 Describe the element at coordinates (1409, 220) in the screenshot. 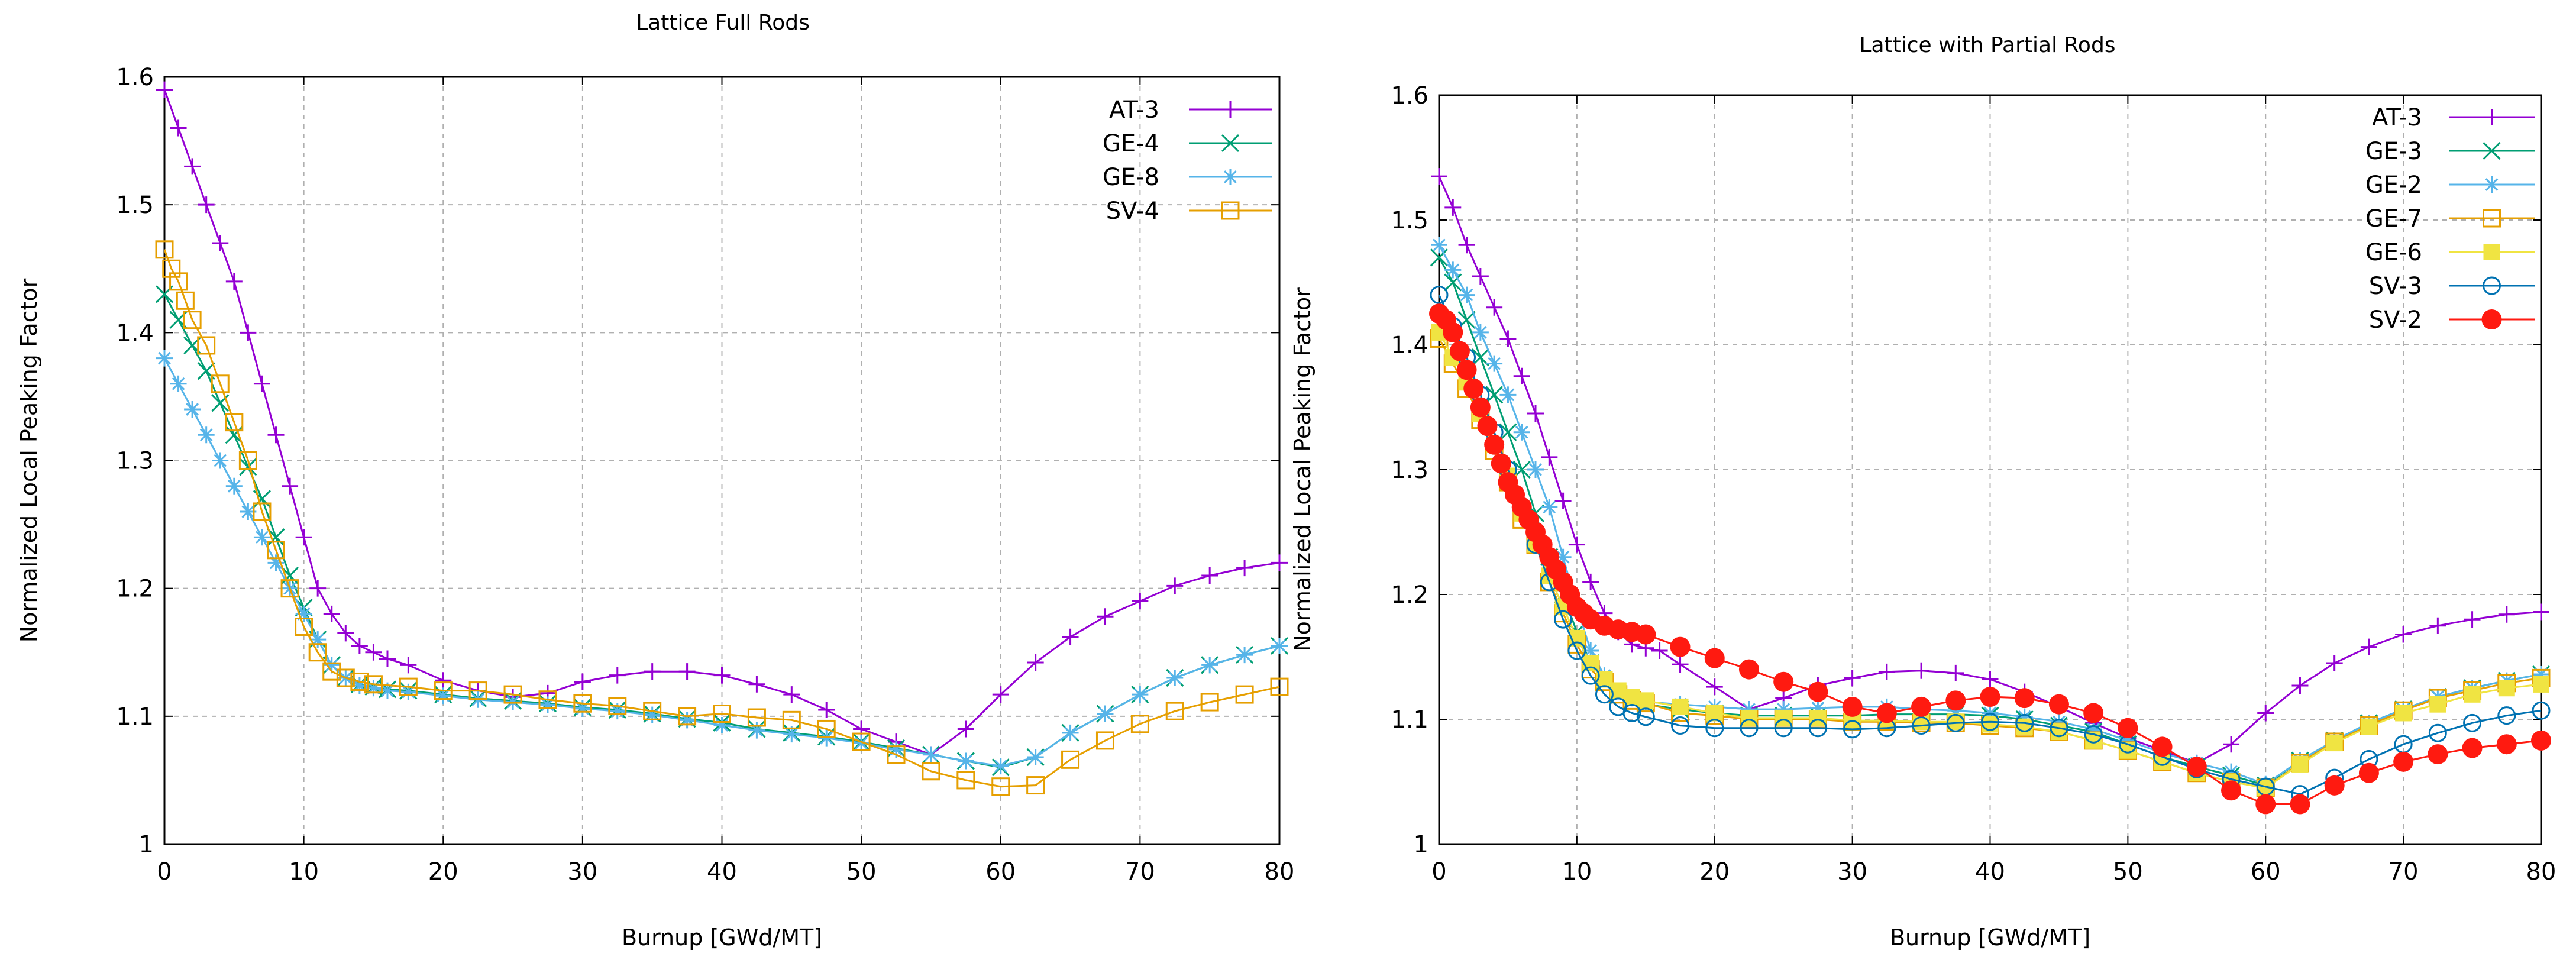

I see `y-tick-label: 1.5` at that location.